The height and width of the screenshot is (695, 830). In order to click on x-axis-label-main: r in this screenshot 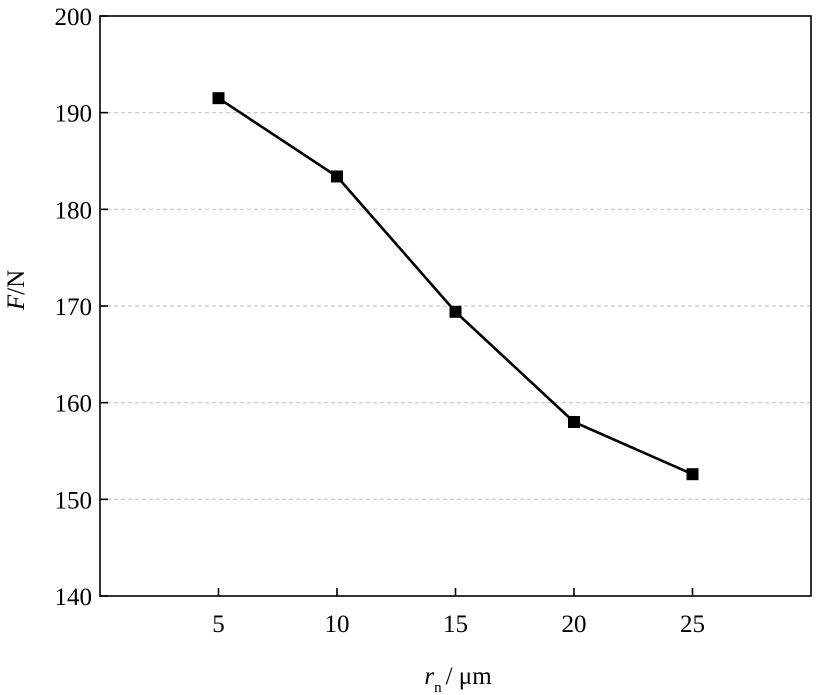, I will do `click(429, 676)`.